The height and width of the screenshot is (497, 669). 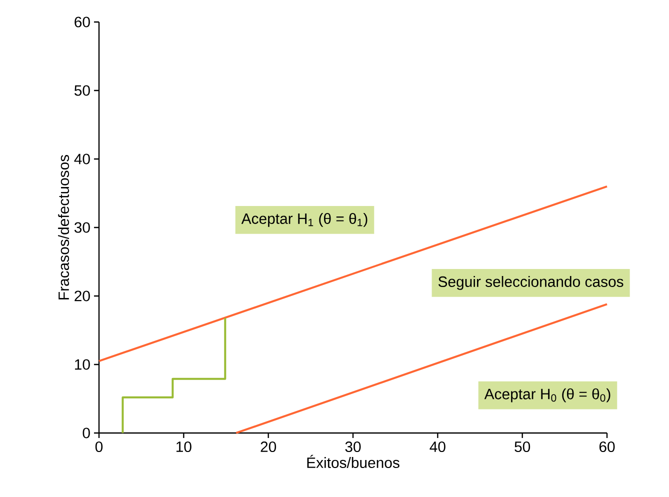 What do you see at coordinates (353, 461) in the screenshot?
I see `x-axis-title: Éxitos/buenos` at bounding box center [353, 461].